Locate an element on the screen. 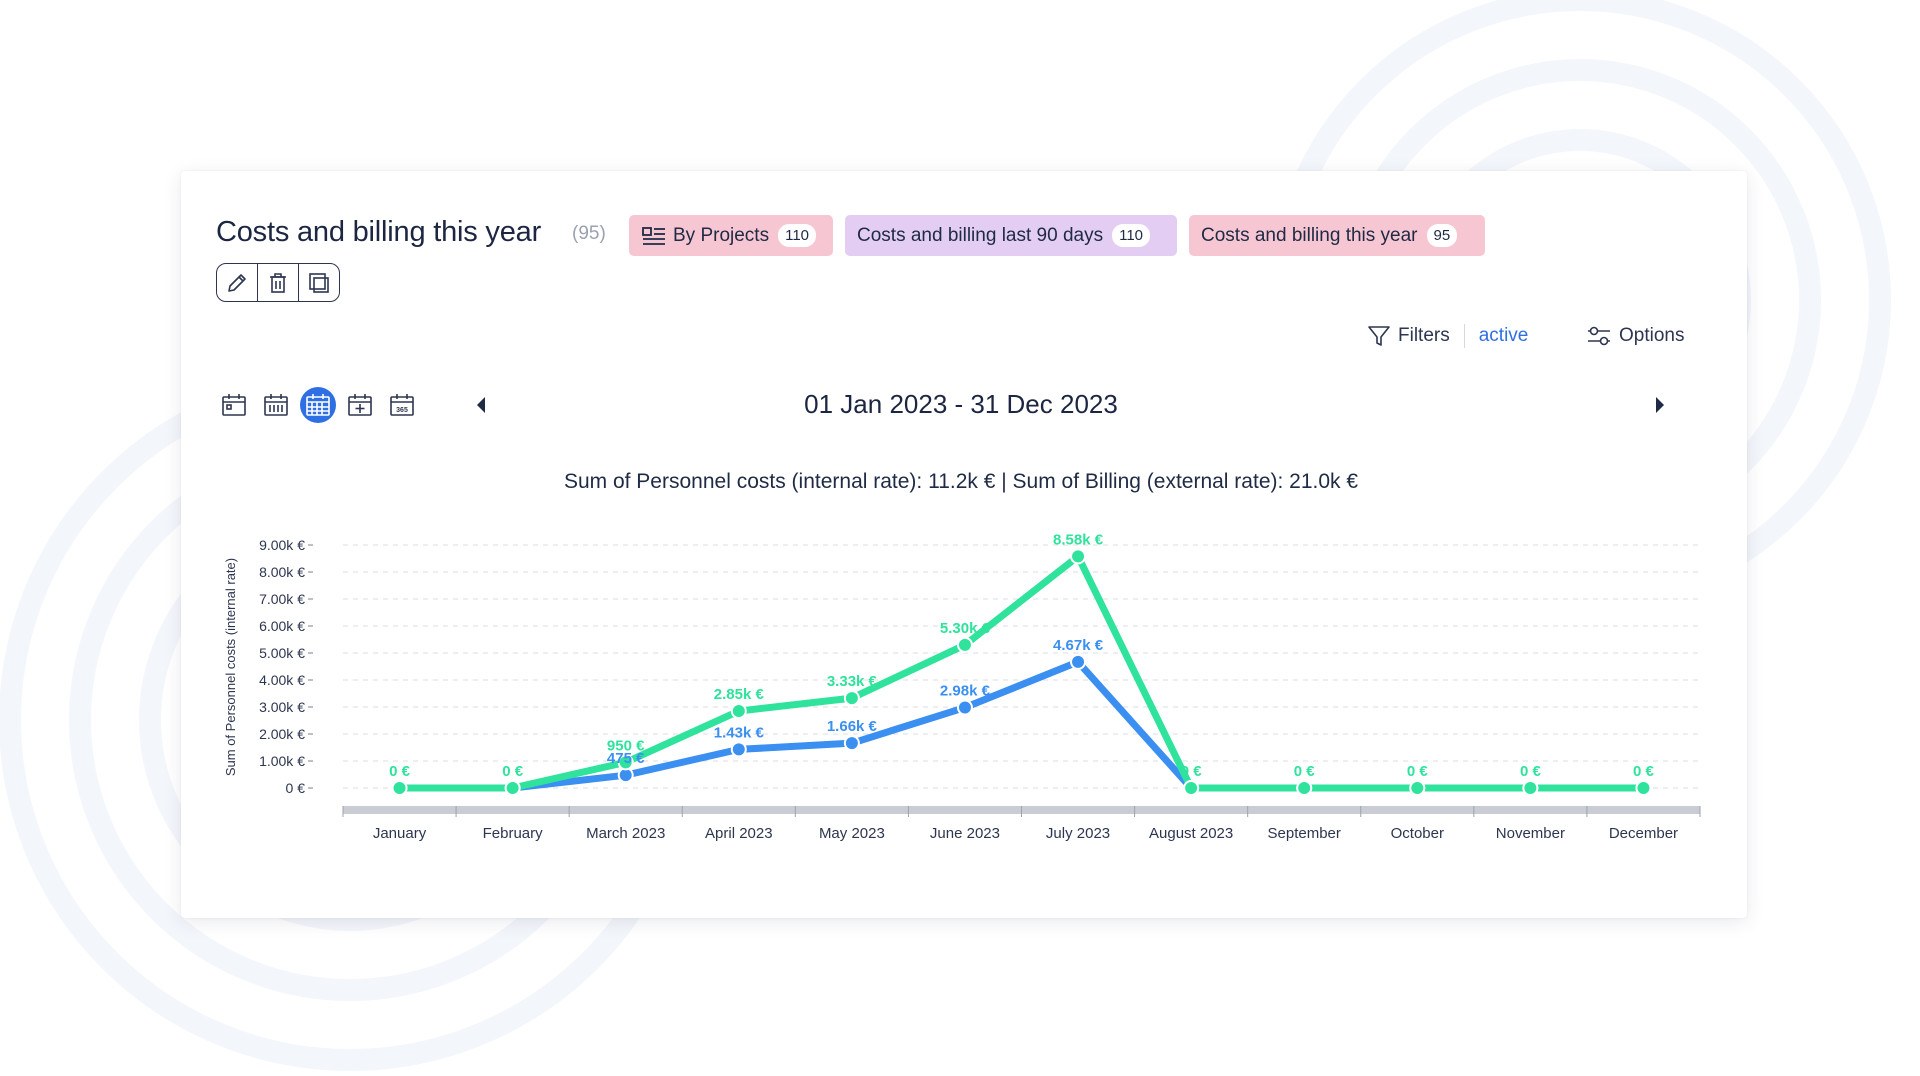 The width and height of the screenshot is (1920, 1076). y-tick-label: 1.00k € is located at coordinates (282, 761).